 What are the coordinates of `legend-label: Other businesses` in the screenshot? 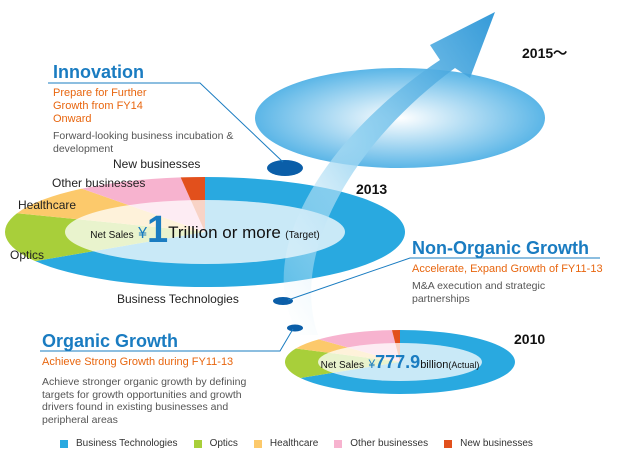 It's located at (389, 443).